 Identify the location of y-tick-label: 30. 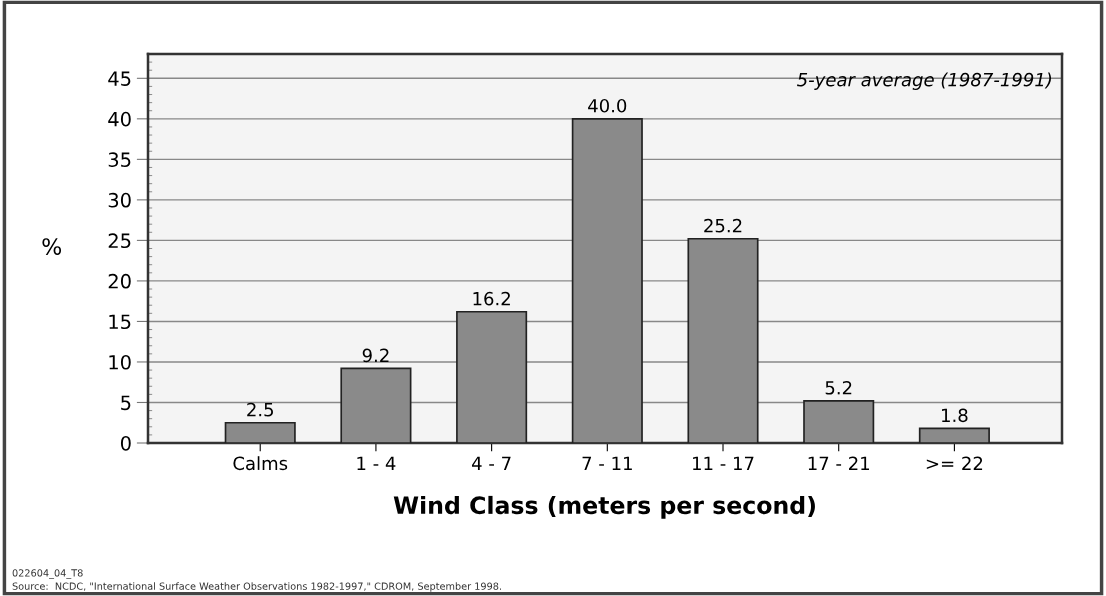
(119, 200).